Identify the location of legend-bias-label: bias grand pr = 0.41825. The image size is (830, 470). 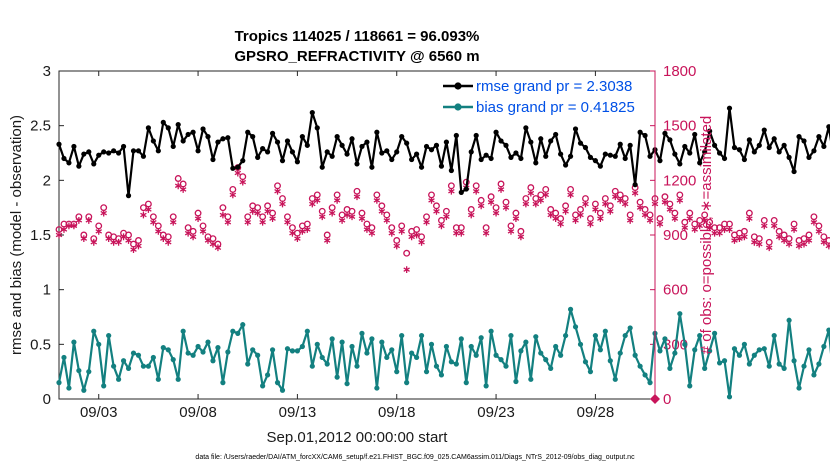
(555, 107).